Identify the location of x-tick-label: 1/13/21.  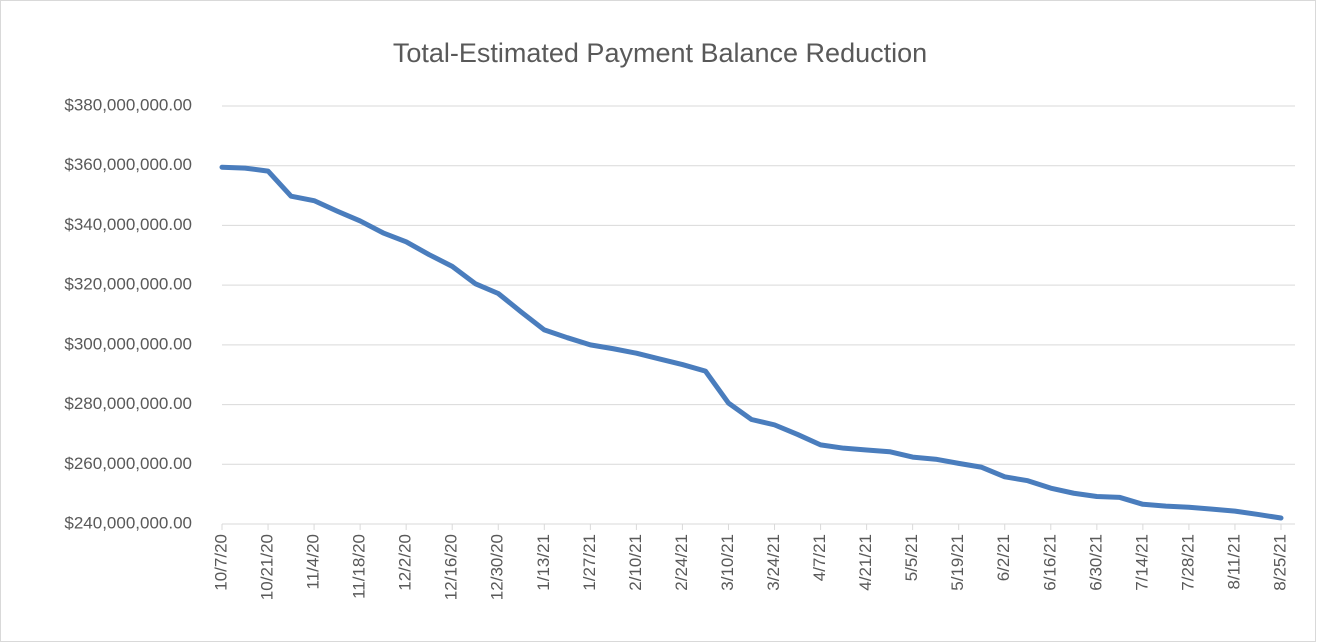
(543, 562).